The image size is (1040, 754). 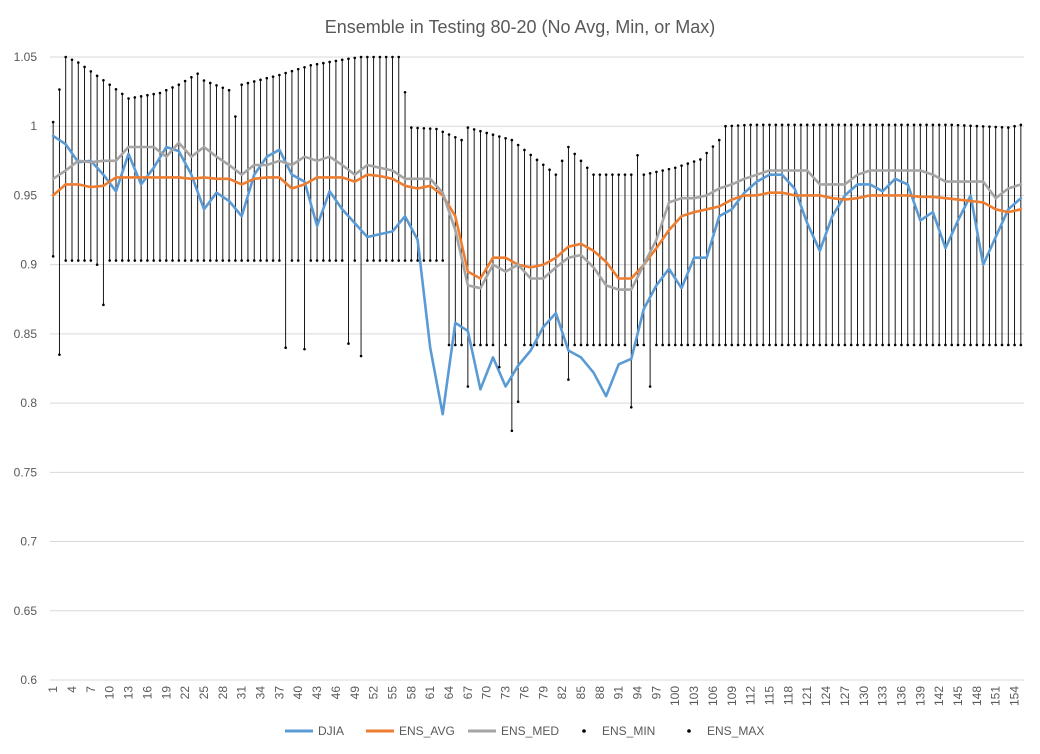 What do you see at coordinates (770, 695) in the screenshot?
I see `x-tick-label: 115` at bounding box center [770, 695].